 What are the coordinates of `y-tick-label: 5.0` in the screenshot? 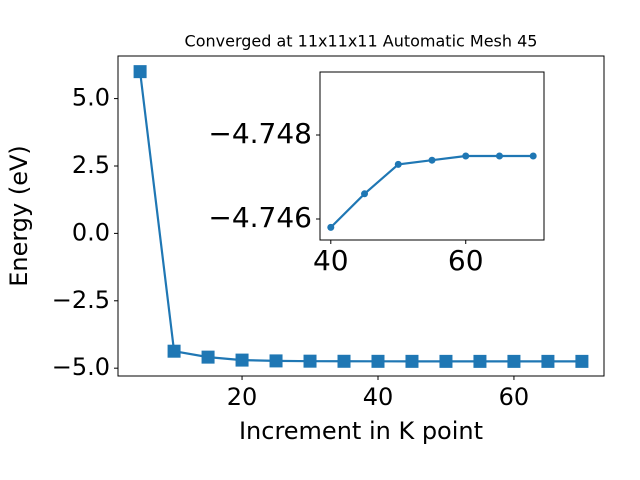 It's located at (91, 98).